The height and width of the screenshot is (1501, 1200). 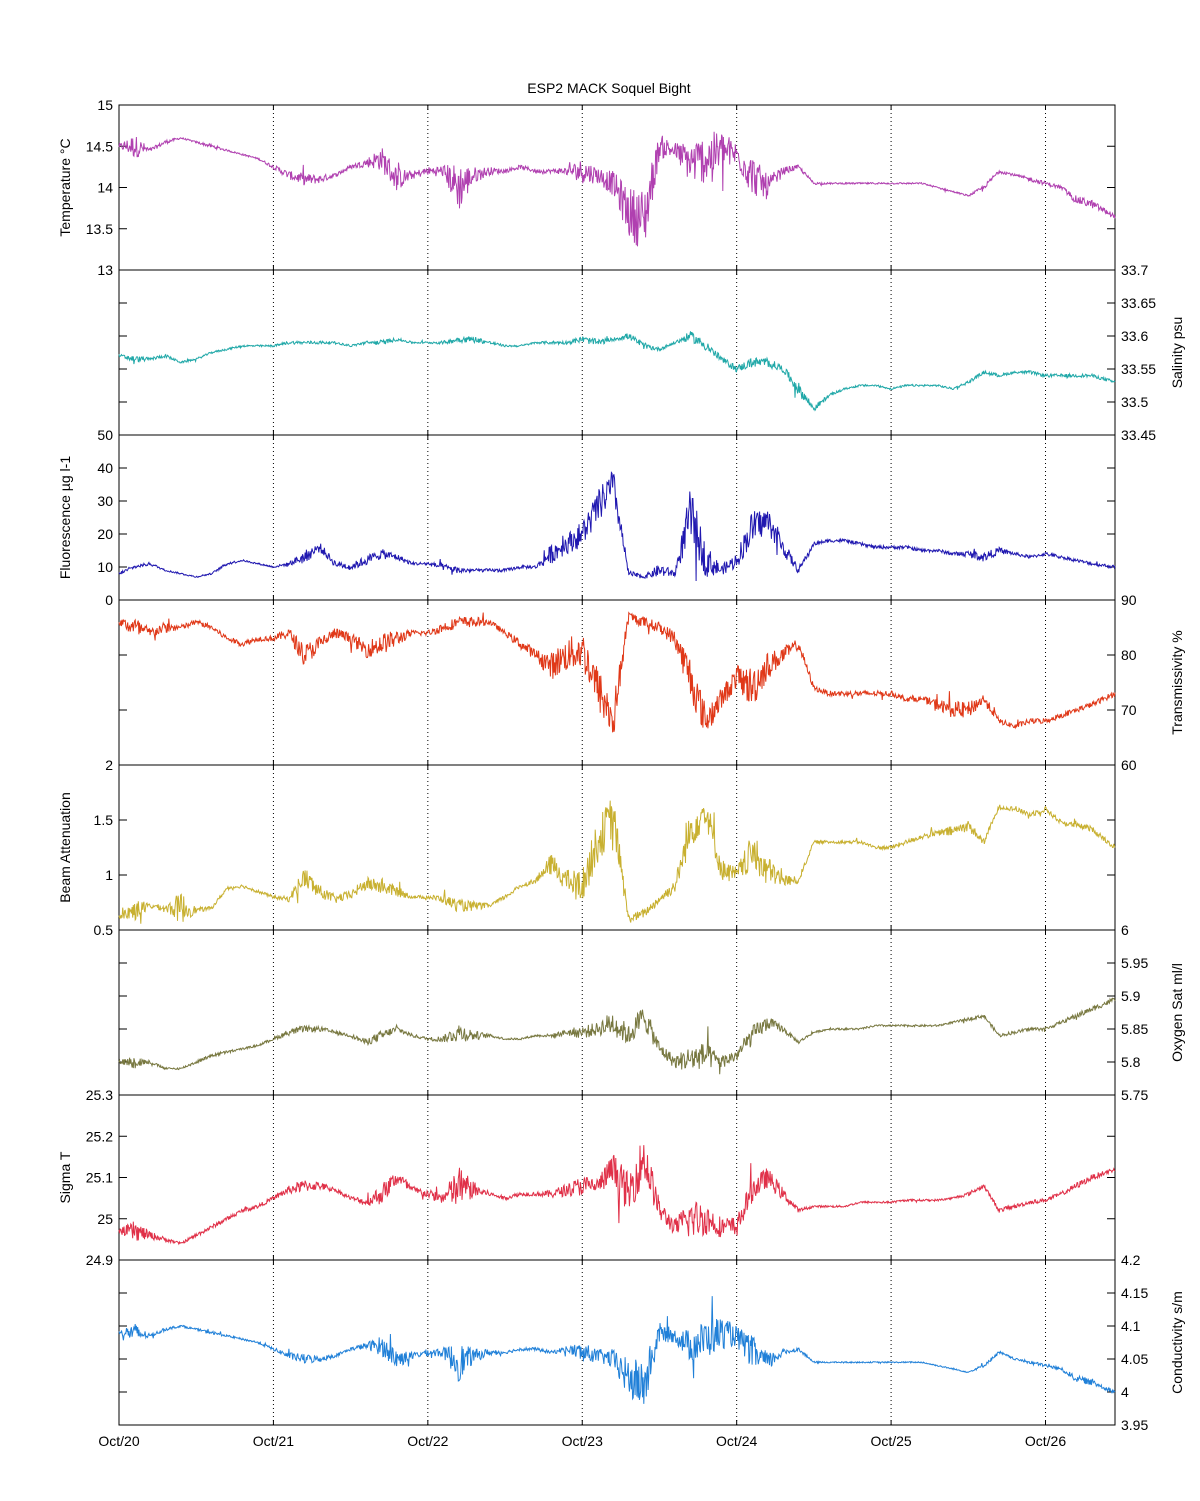 I want to click on axis-title-0: Temperature °C, so click(x=65, y=187).